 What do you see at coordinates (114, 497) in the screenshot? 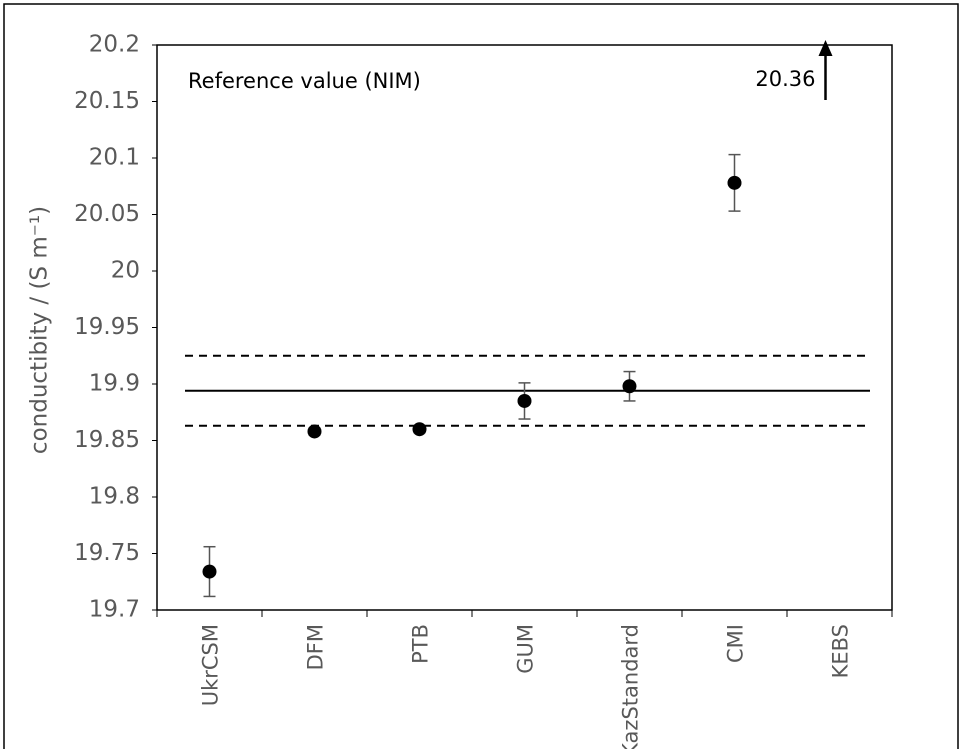
I see `y-tick-label: 19.8` at bounding box center [114, 497].